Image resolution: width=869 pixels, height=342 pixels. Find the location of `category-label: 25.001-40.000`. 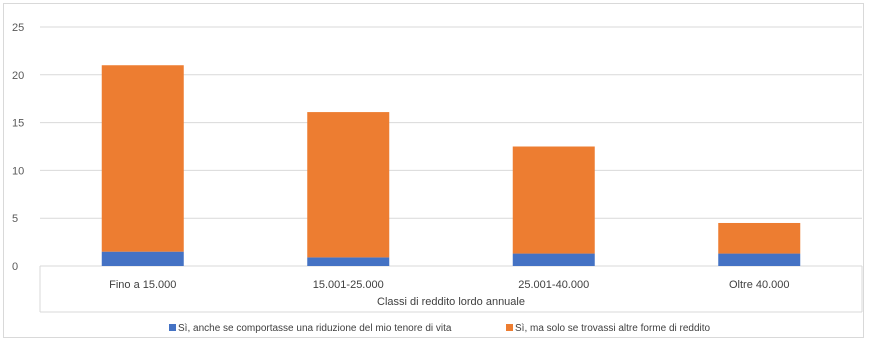

category-label: 25.001-40.000 is located at coordinates (553, 285).